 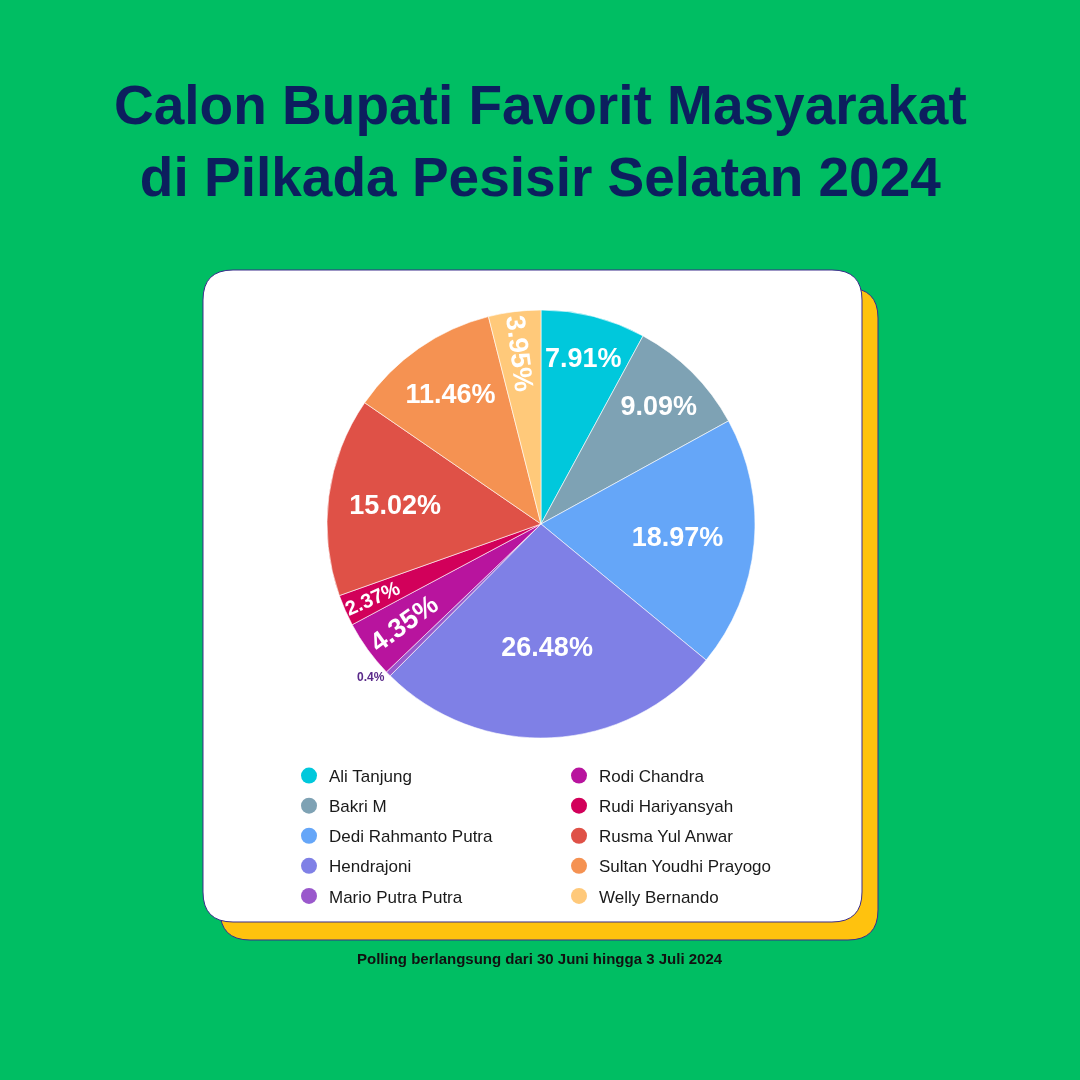 What do you see at coordinates (652, 777) in the screenshot?
I see `legend-label: Rodi Chandra` at bounding box center [652, 777].